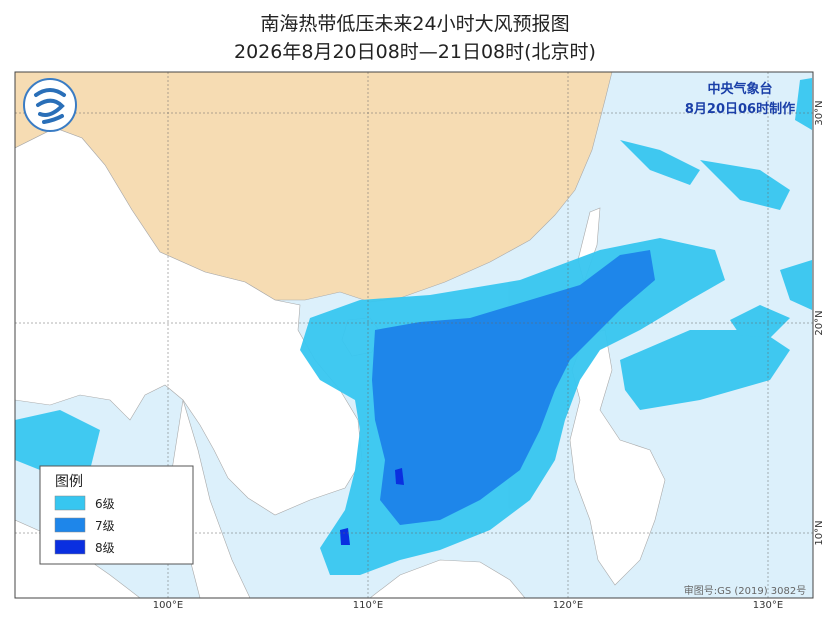 The image size is (831, 636). What do you see at coordinates (819, 112) in the screenshot?
I see `latitude-label: 30°N` at bounding box center [819, 112].